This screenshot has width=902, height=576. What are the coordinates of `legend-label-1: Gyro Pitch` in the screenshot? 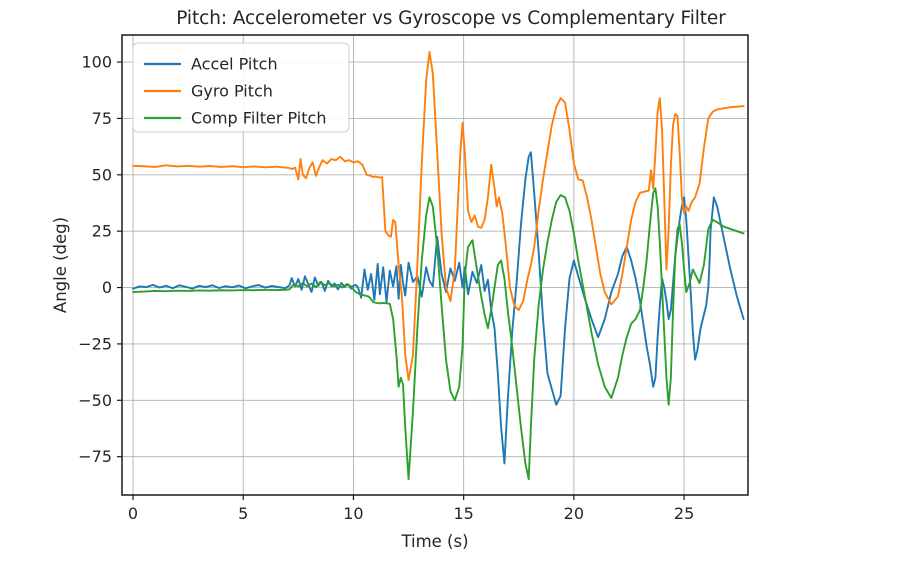 It's located at (232, 91).